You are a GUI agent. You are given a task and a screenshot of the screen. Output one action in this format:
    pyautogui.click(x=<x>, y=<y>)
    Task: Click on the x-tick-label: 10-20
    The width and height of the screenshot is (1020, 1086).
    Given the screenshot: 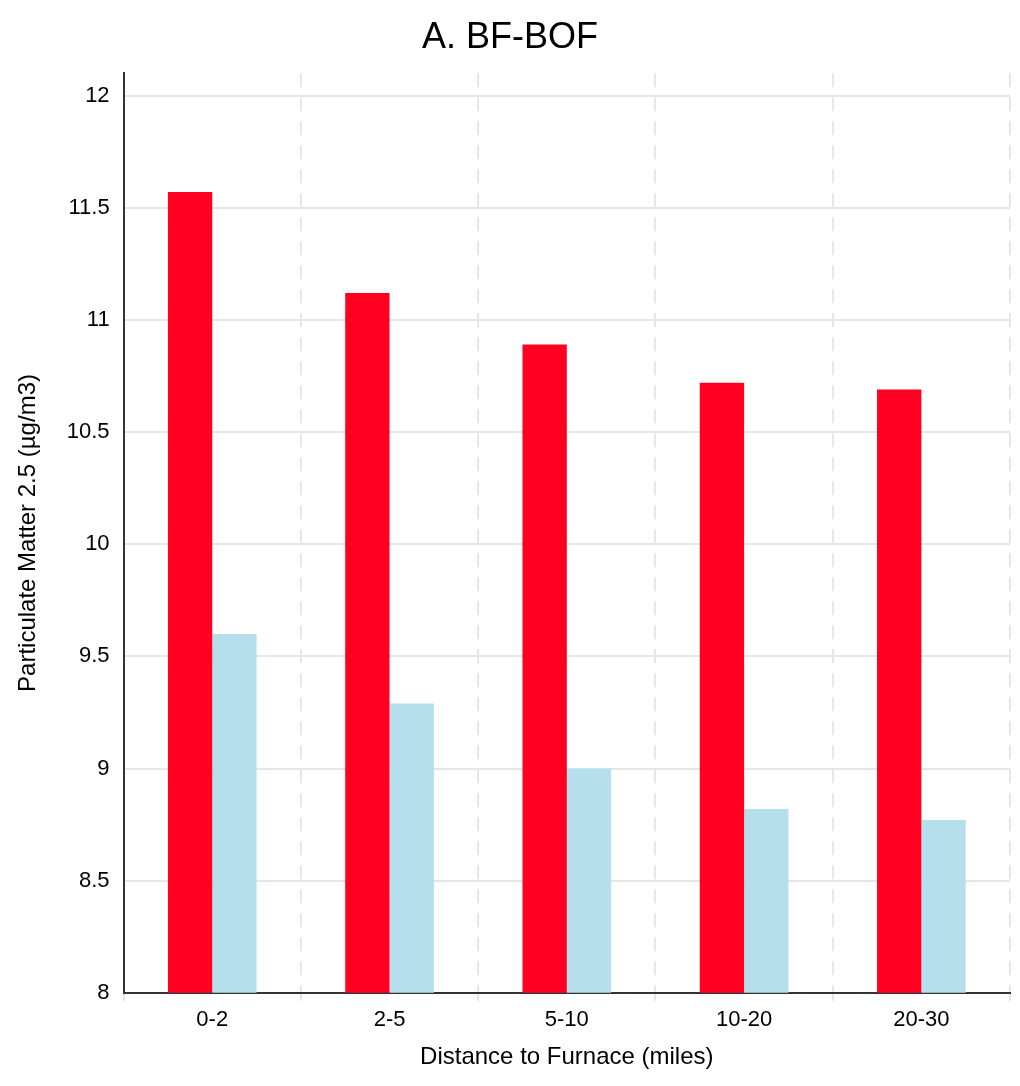 What is the action you would take?
    pyautogui.click(x=744, y=1019)
    